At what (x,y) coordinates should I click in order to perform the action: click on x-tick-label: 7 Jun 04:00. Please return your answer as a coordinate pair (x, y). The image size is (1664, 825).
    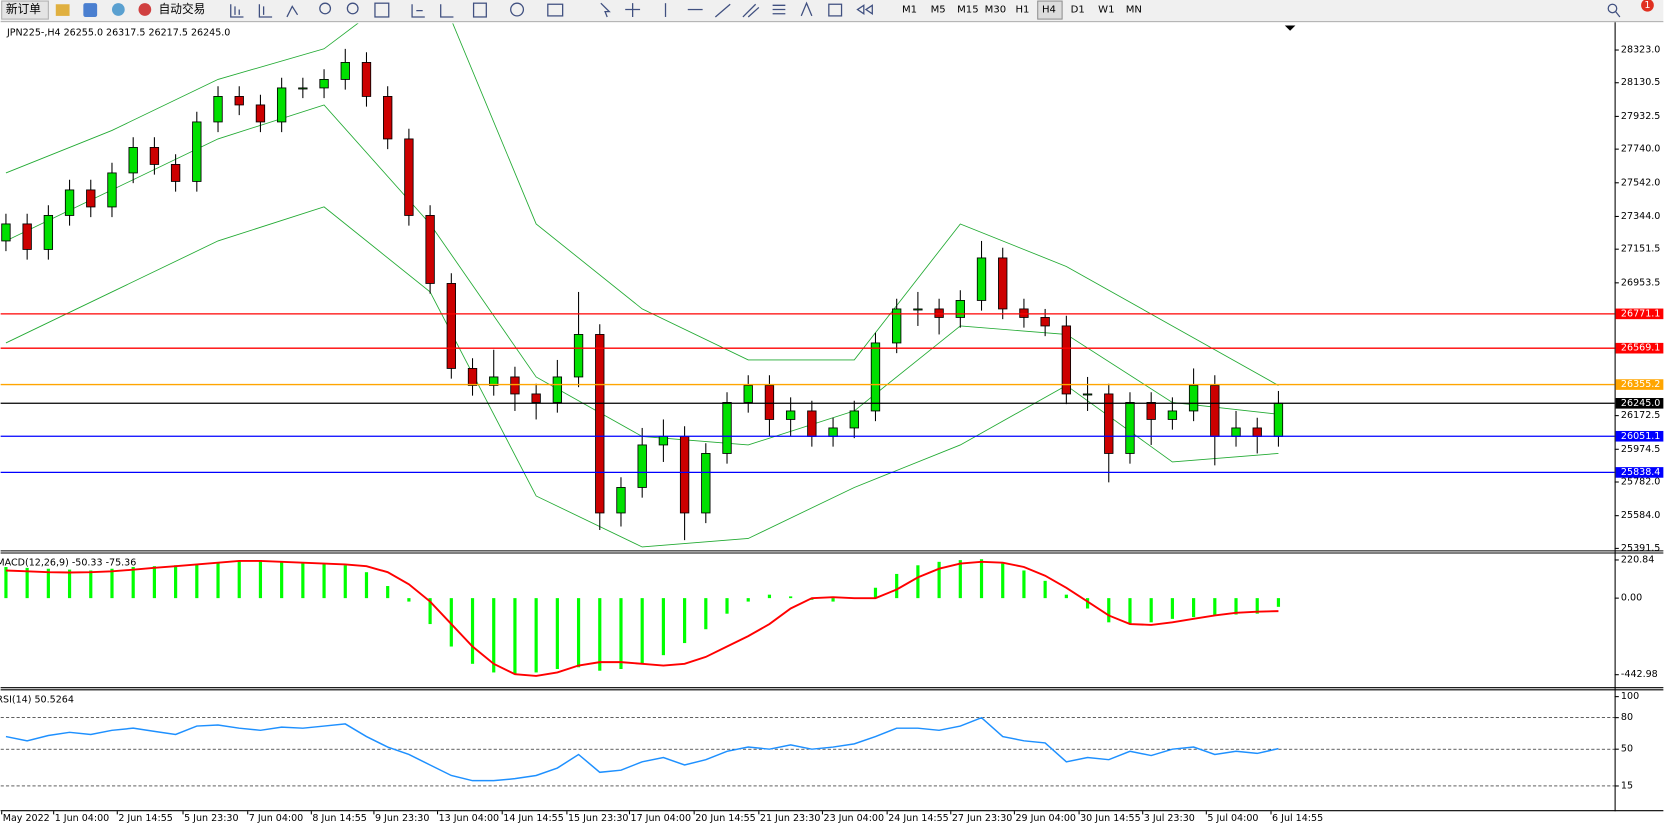
    Looking at the image, I should click on (276, 818).